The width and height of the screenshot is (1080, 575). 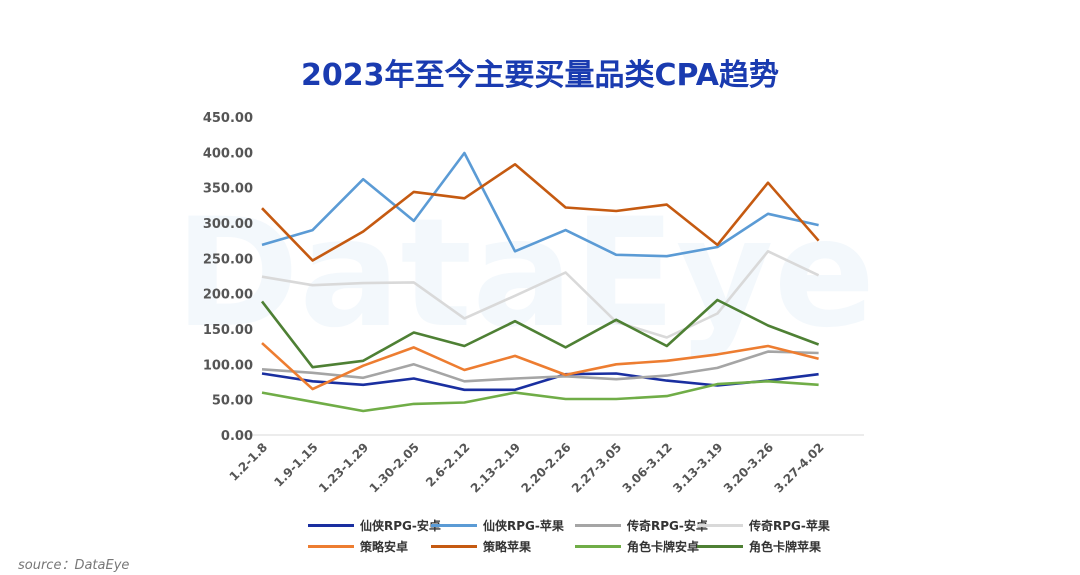 What do you see at coordinates (748, 467) in the screenshot?
I see `x-tick-label: 3.20-3.26` at bounding box center [748, 467].